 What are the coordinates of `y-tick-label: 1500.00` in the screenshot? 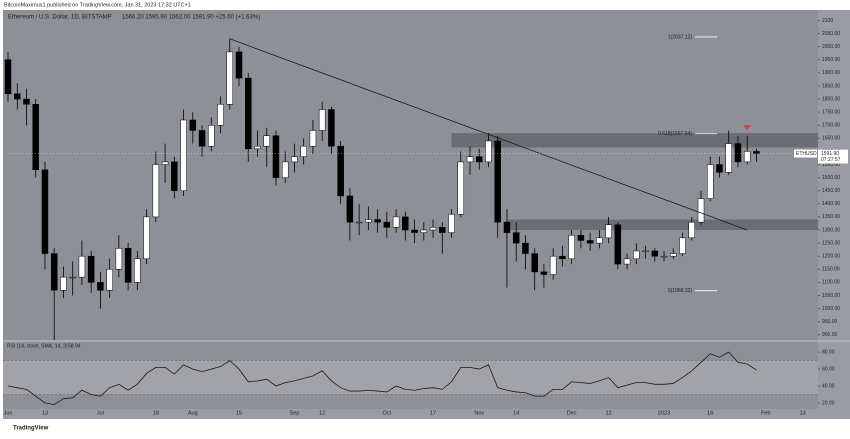 It's located at (831, 178).